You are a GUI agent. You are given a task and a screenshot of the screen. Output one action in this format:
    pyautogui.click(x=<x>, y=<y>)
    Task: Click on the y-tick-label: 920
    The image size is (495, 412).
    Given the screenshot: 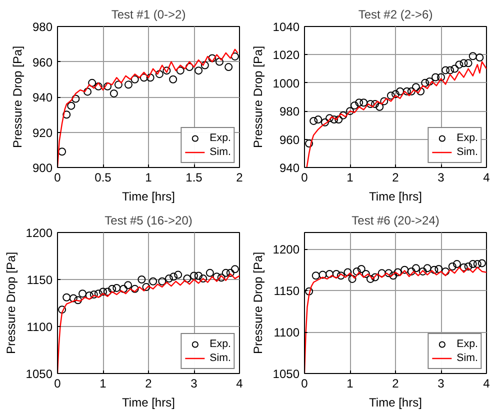 What is the action you would take?
    pyautogui.click(x=42, y=133)
    